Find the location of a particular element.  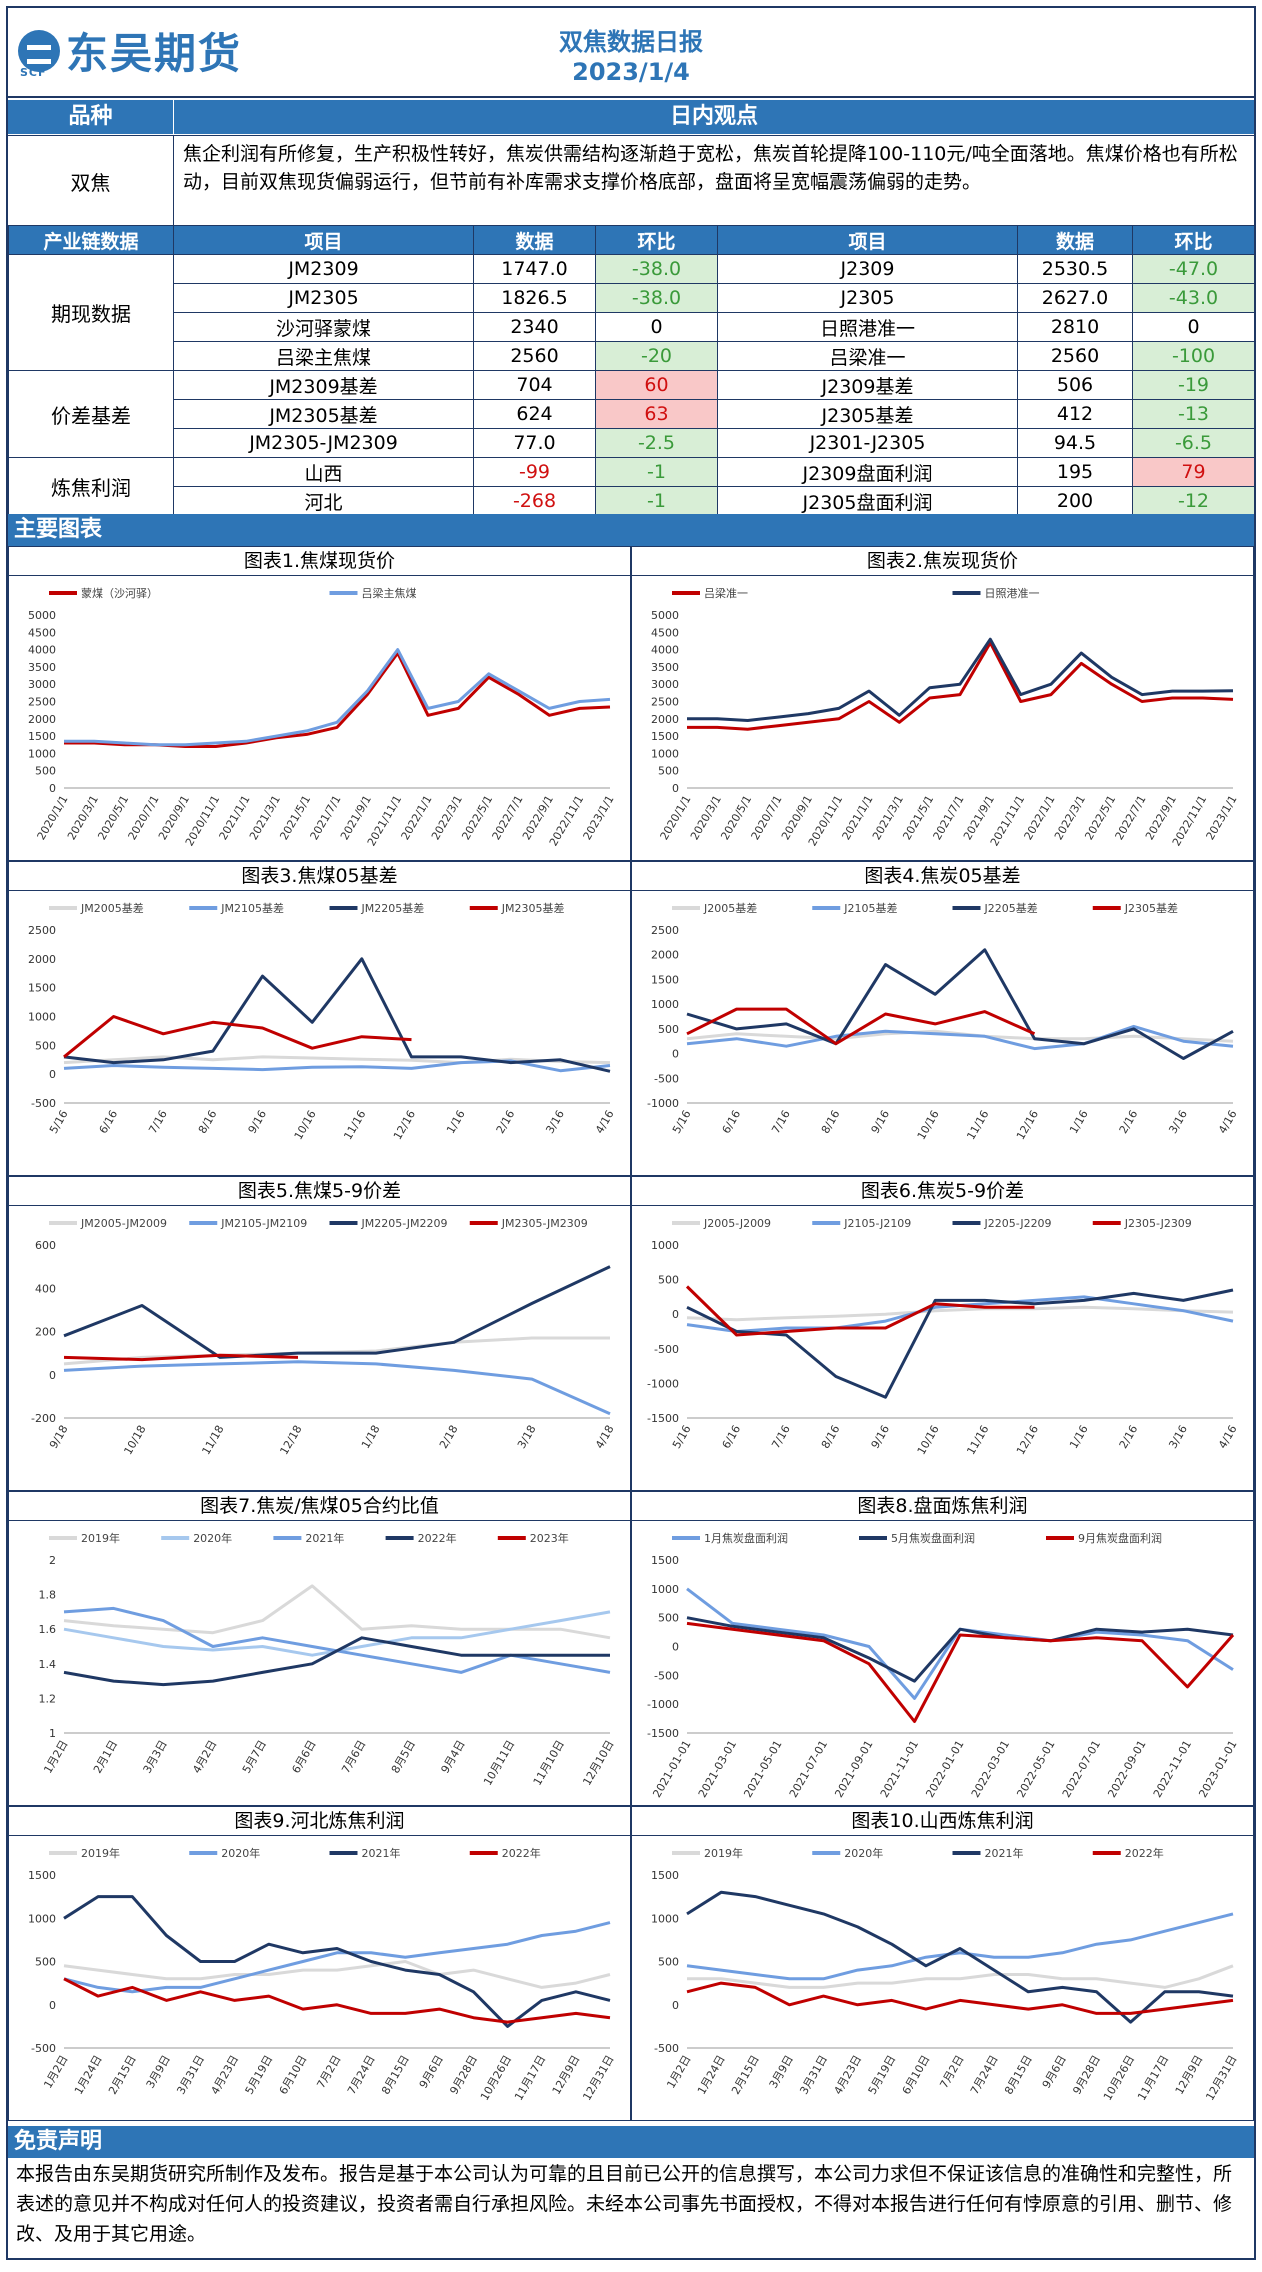

legend-label: JM2305-JM2309 is located at coordinates (544, 1223).